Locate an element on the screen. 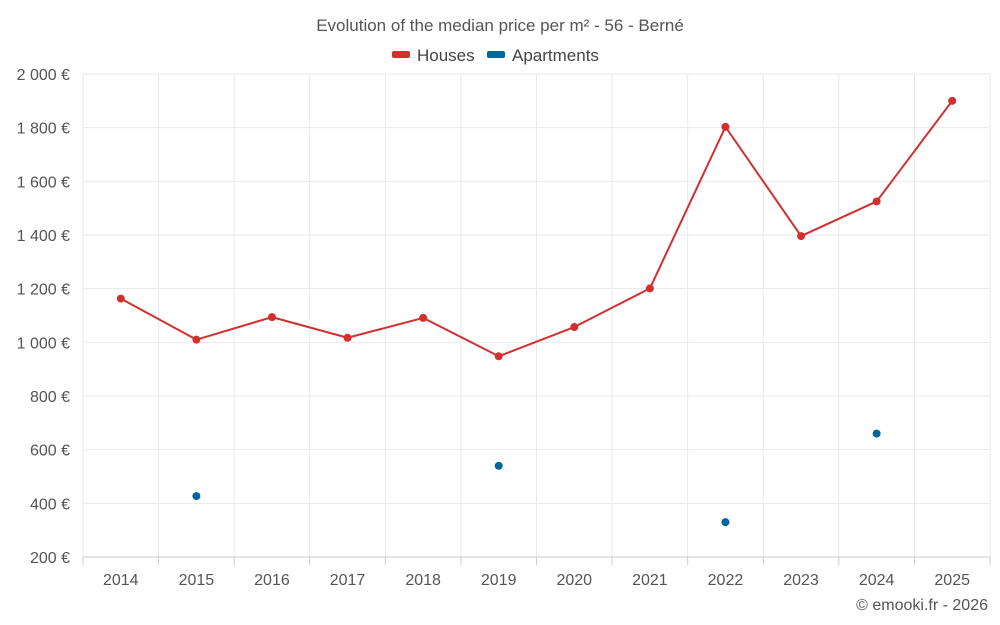  credit-text: © emooki.fr - 2026 is located at coordinates (922, 605).